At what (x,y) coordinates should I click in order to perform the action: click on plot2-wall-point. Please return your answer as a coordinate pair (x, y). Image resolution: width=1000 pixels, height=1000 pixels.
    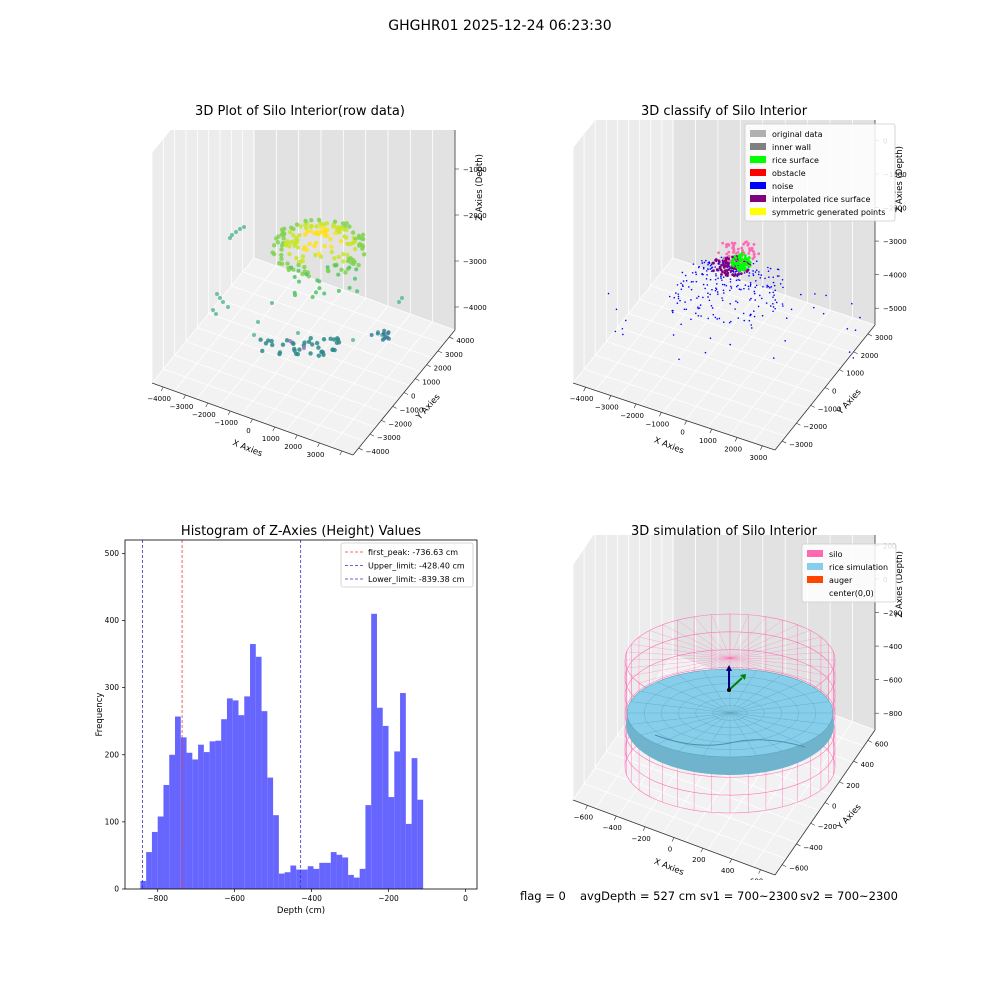
    Looking at the image, I should click on (734, 248).